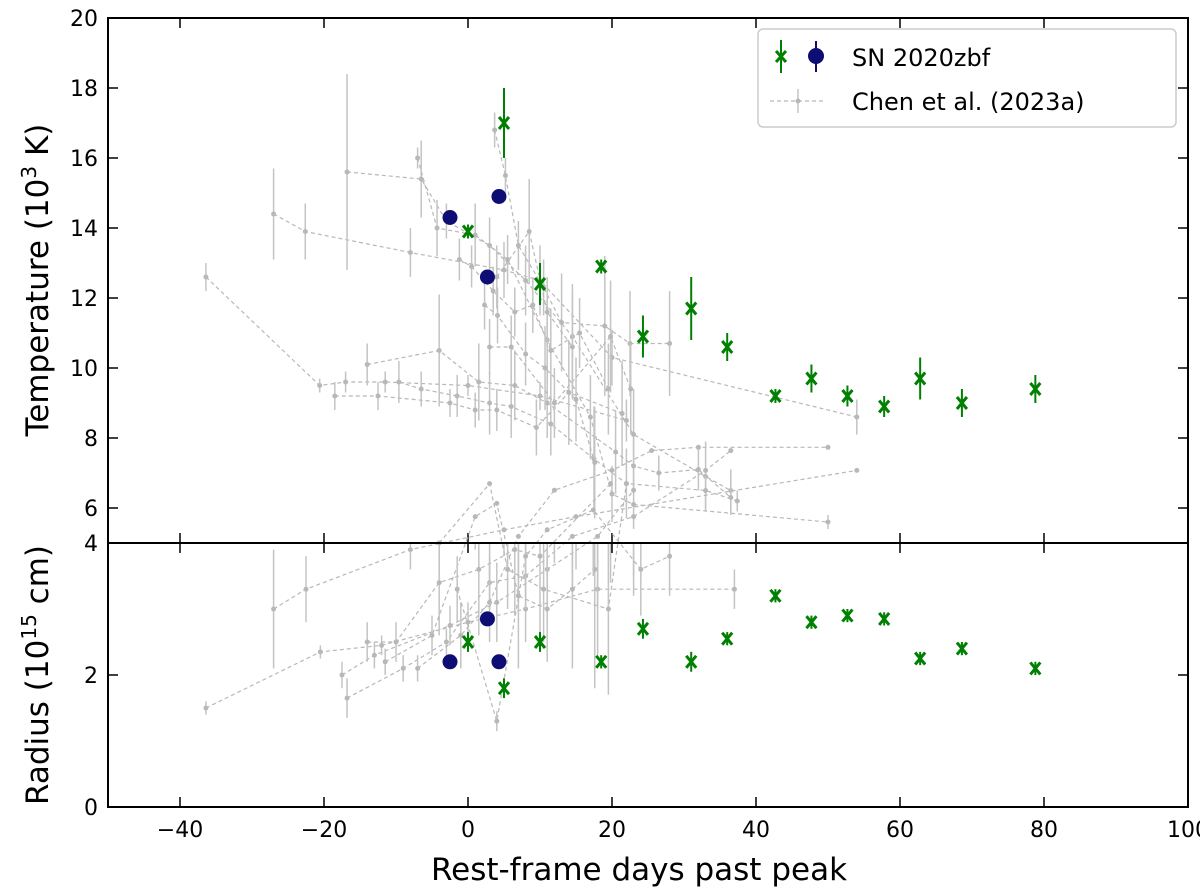  What do you see at coordinates (91, 439) in the screenshot?
I see `y-tick-label: 8` at bounding box center [91, 439].